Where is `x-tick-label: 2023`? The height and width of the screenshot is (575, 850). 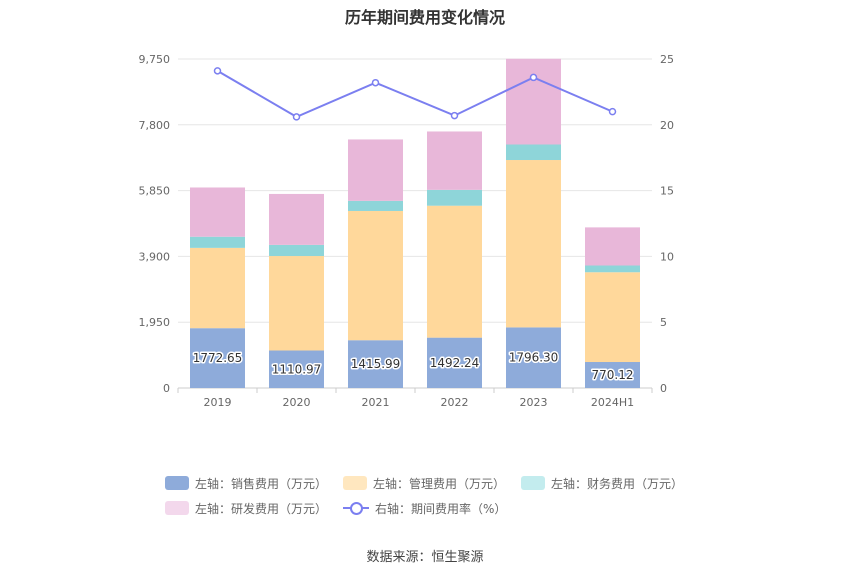 x-tick-label: 2023 is located at coordinates (534, 402).